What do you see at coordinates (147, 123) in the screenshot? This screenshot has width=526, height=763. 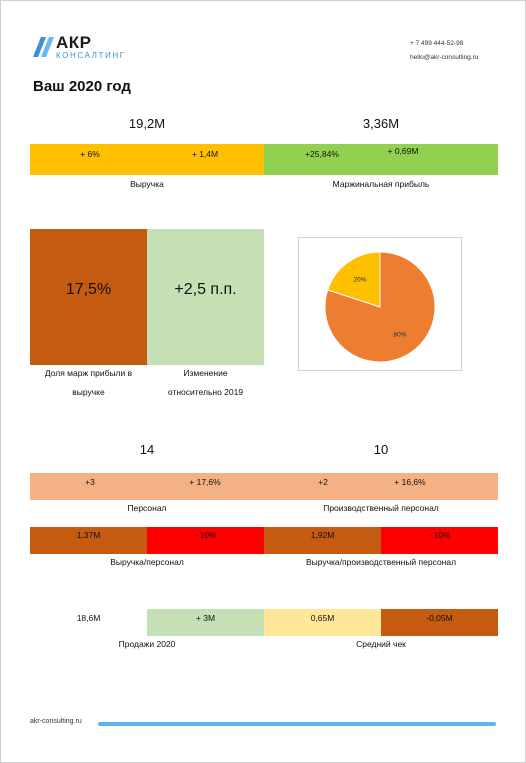 I see `revenue-value: 19,2M` at bounding box center [147, 123].